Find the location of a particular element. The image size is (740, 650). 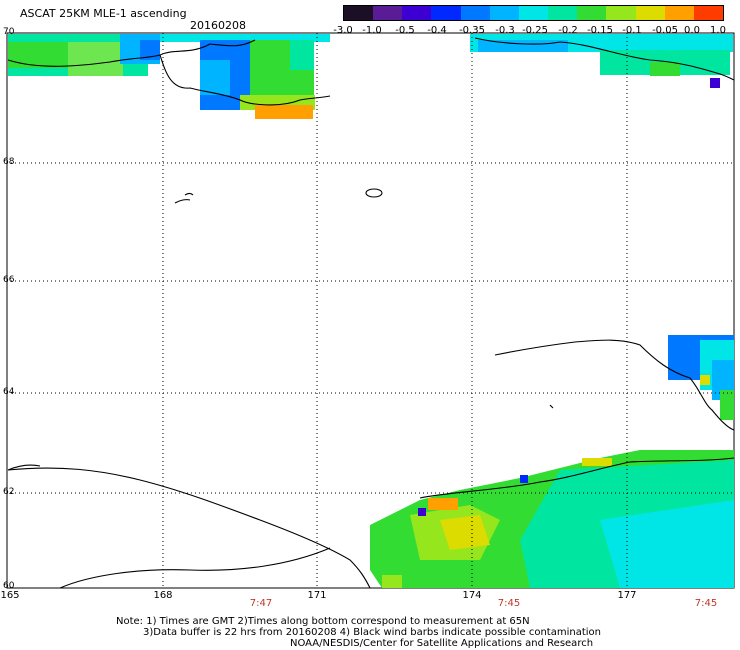

lon-label: 174 is located at coordinates (472, 595).